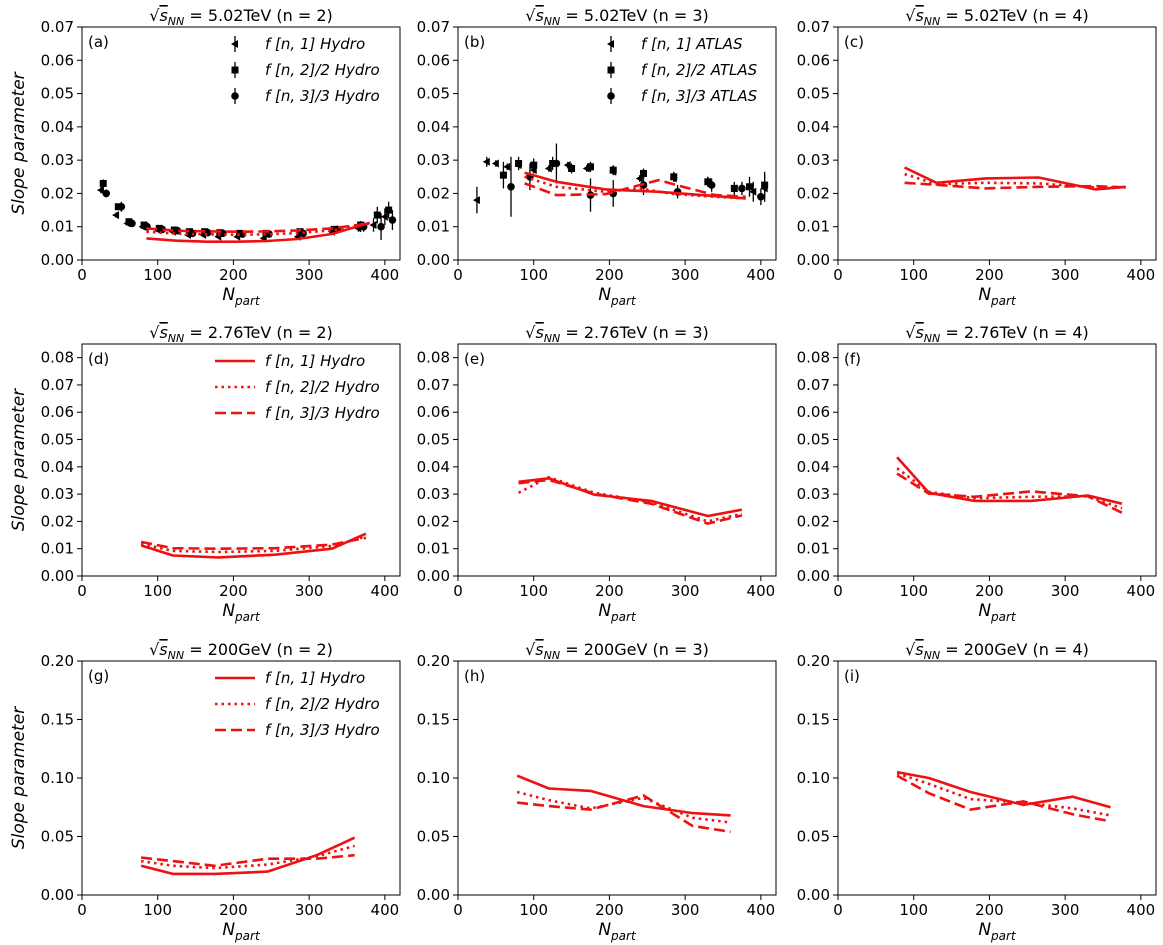 The width and height of the screenshot is (1163, 945). What do you see at coordinates (634, 332) in the screenshot?
I see `title-value: = 2.76TeV (n = 3)` at bounding box center [634, 332].